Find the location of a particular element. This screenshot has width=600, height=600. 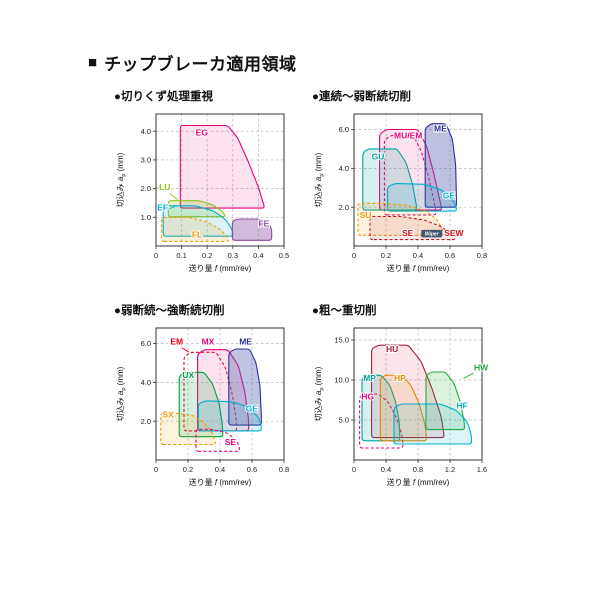

region-MU is located at coordinates (410, 175).